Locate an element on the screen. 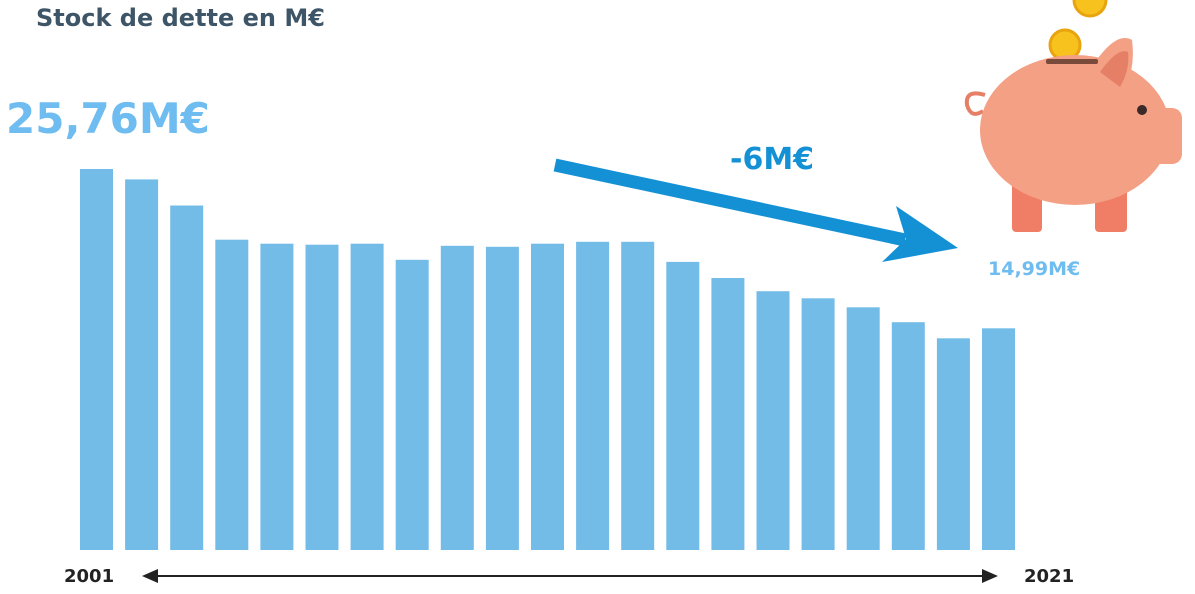 This screenshot has width=1195, height=594. bar-2013 is located at coordinates (638, 396).